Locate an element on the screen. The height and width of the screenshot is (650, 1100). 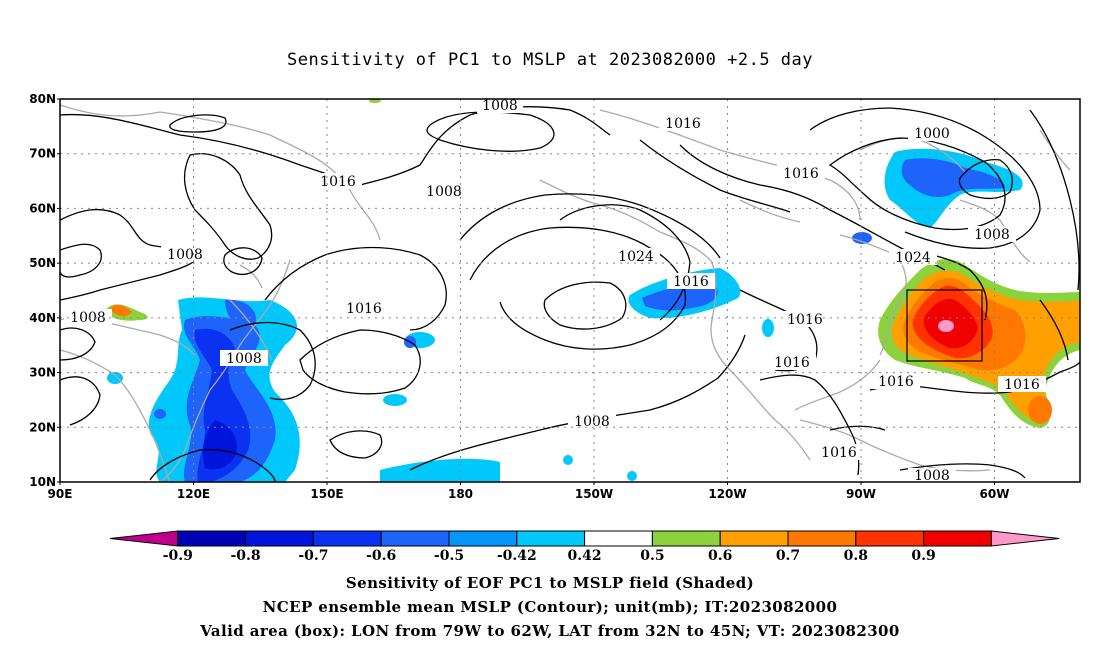
contour-label: 1000 is located at coordinates (932, 134).